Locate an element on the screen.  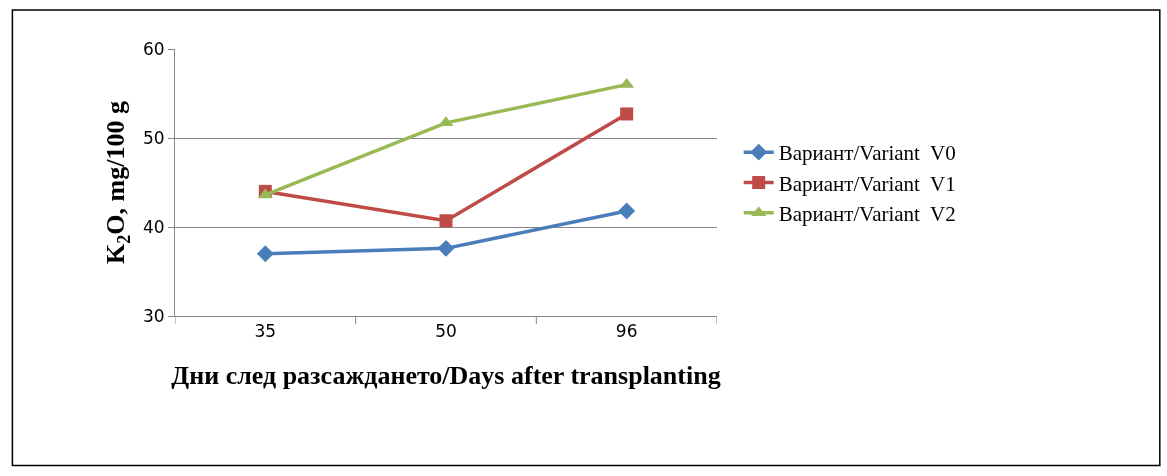
x-tick-label: 35 is located at coordinates (265, 331).